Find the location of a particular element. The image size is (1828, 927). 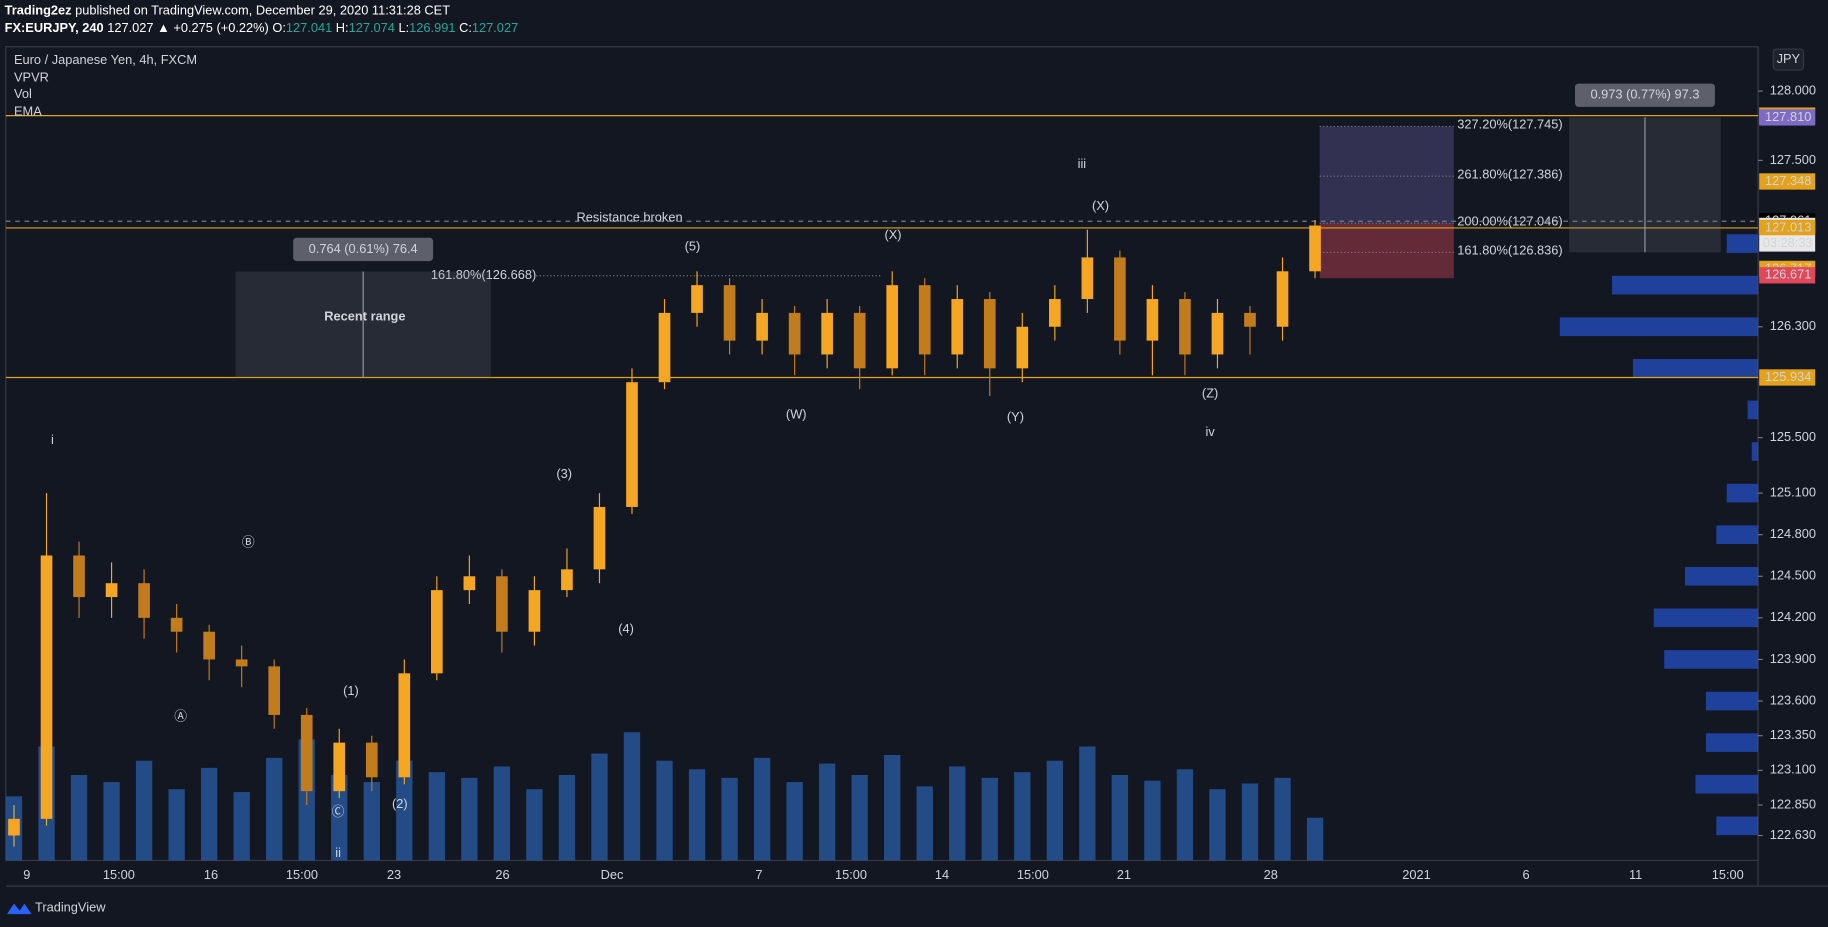

o-label: O: is located at coordinates (279, 28).